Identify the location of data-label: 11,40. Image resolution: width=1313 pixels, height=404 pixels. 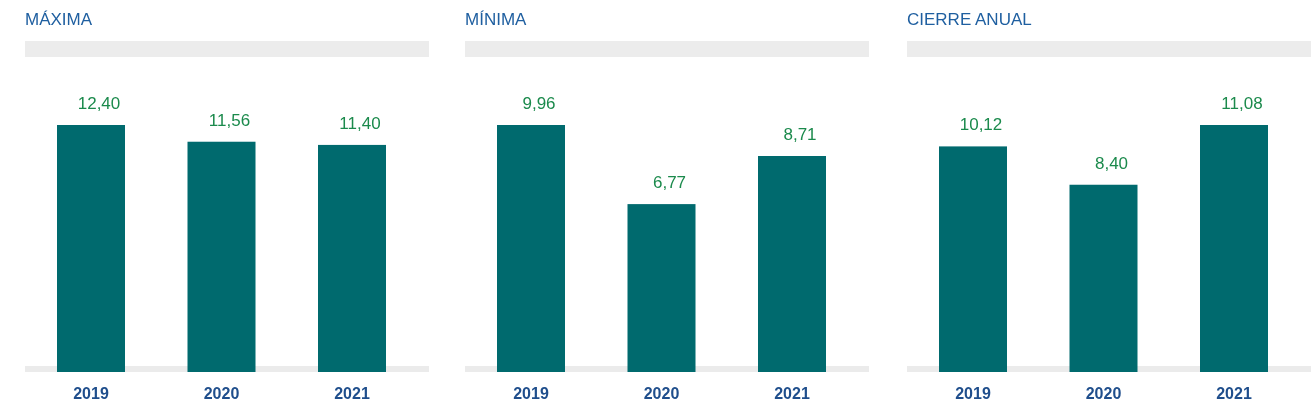
(360, 123).